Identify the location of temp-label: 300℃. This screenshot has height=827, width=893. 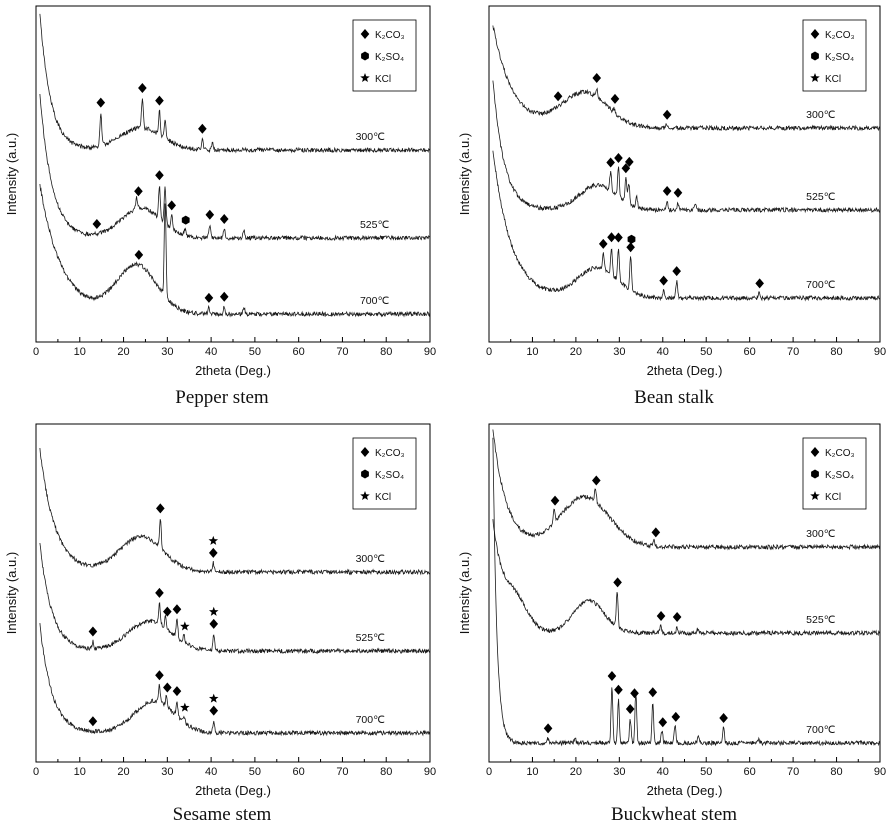
(821, 534).